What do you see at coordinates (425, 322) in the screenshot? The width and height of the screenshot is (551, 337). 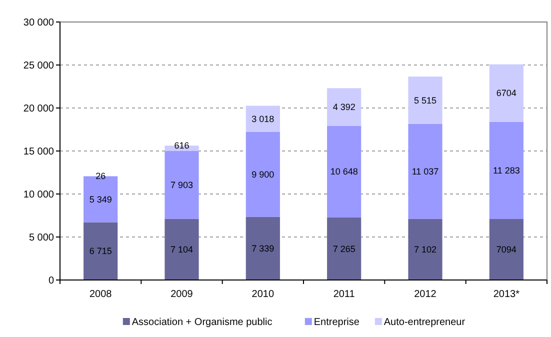 I see `legend-label: Auto-entrepreneur` at bounding box center [425, 322].